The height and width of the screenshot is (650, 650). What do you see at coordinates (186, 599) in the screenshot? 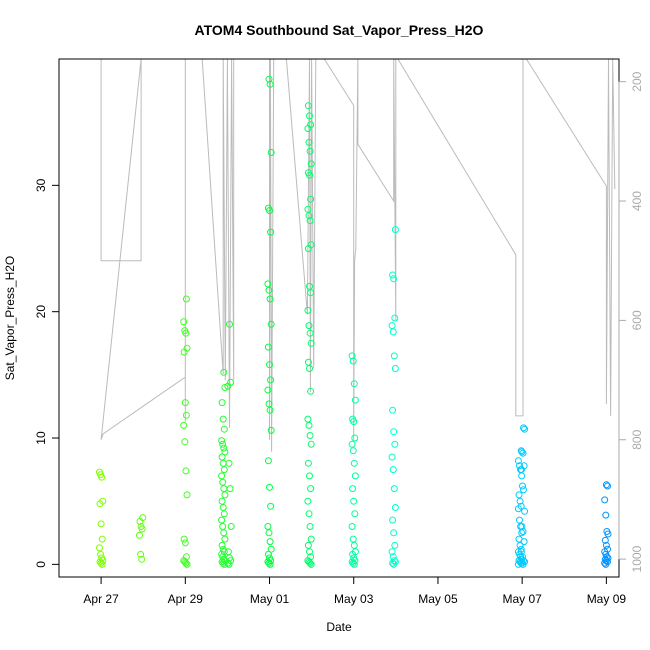
I see `x-tick-label: Apr 29` at bounding box center [186, 599].